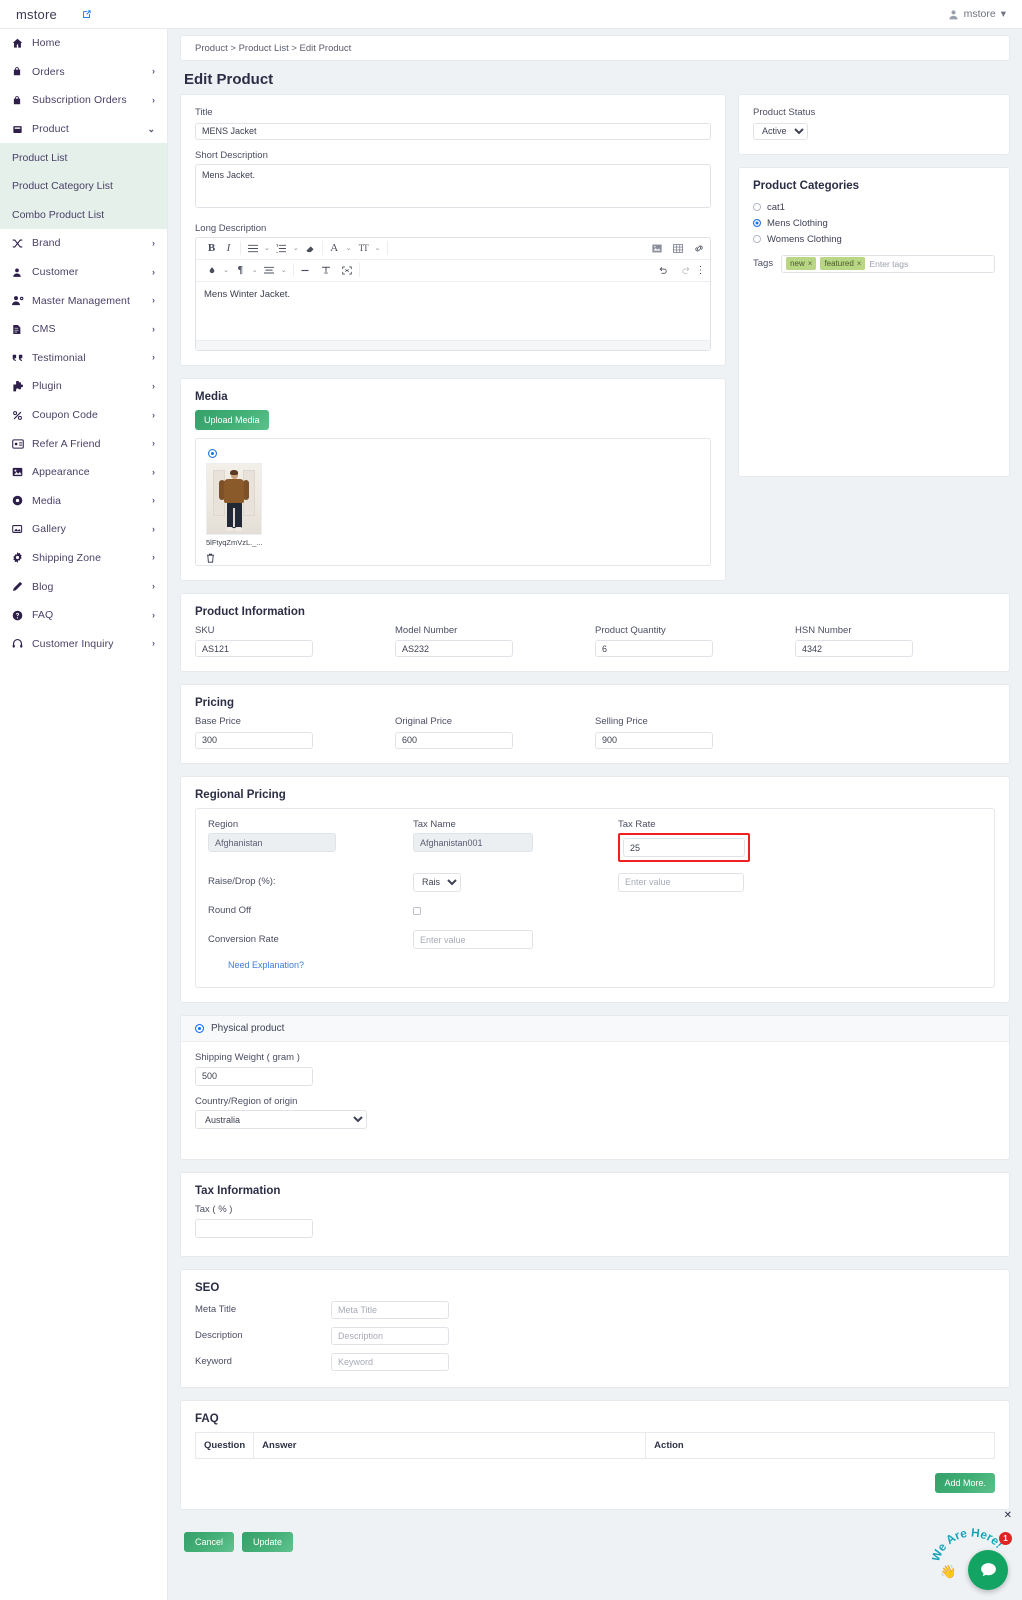 Image resolution: width=1022 pixels, height=1600 pixels. I want to click on tag-chip: new ×, so click(801, 263).